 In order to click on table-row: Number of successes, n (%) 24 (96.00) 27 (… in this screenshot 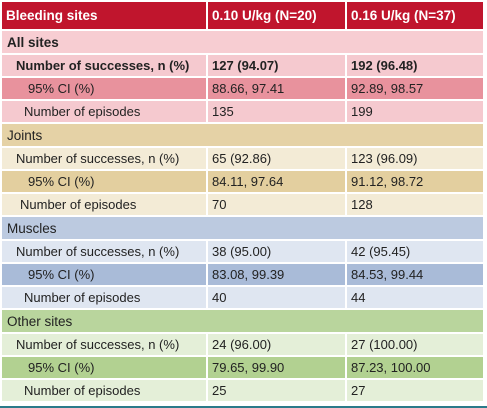, I will do `click(242, 345)`.